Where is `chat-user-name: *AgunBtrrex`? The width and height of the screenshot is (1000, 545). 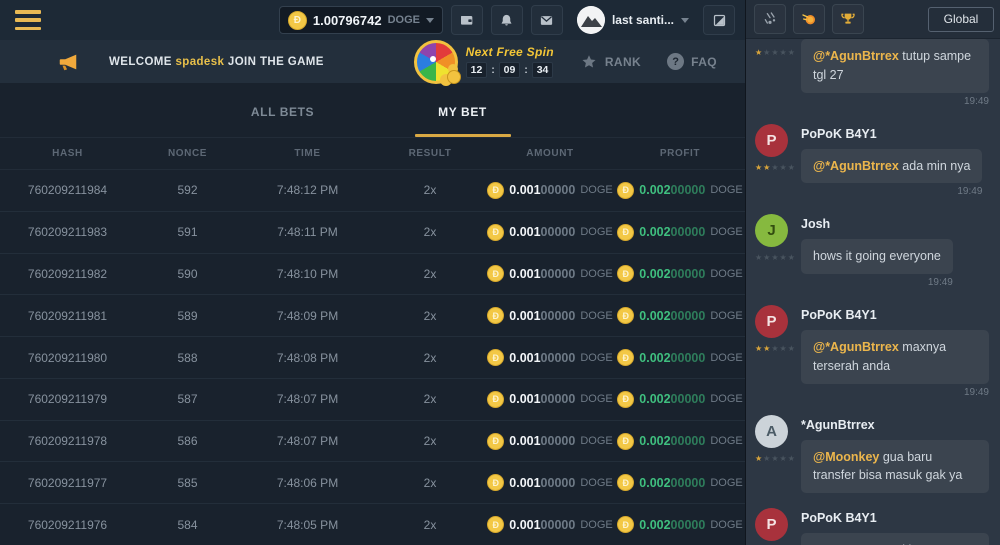
chat-user-name: *AgunBtrrex is located at coordinates (838, 424).